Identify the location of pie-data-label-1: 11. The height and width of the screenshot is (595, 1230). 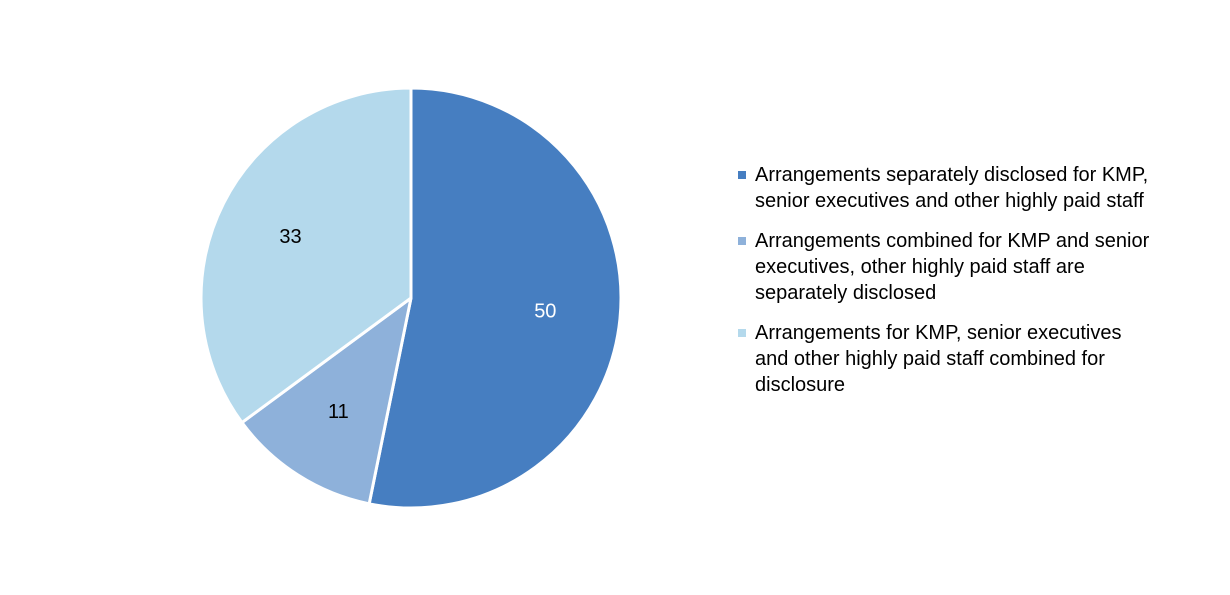
(338, 412).